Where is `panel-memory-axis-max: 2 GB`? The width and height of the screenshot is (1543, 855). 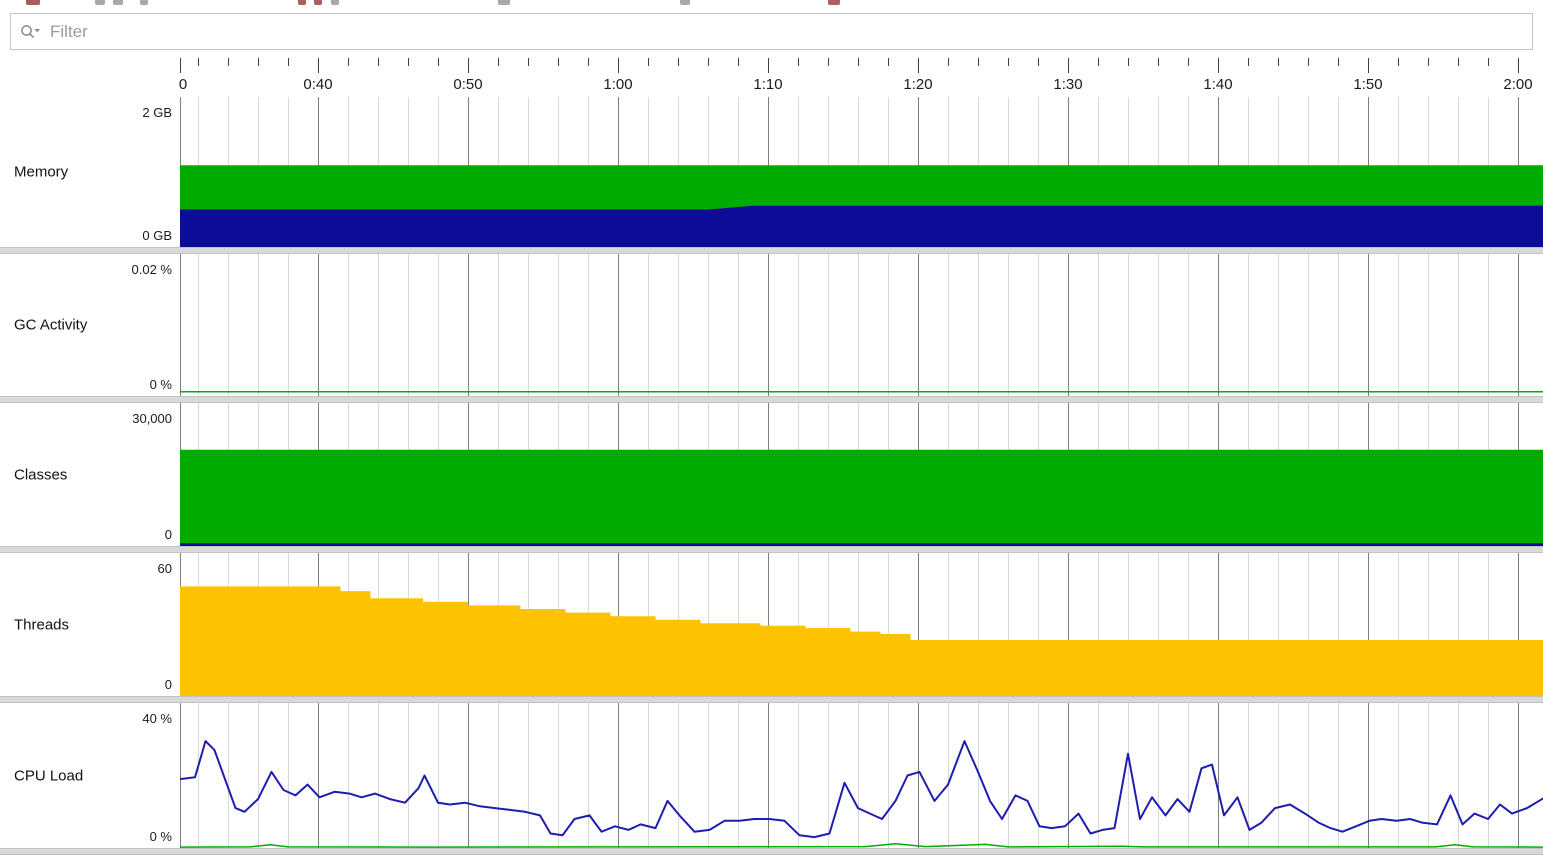 panel-memory-axis-max: 2 GB is located at coordinates (157, 112).